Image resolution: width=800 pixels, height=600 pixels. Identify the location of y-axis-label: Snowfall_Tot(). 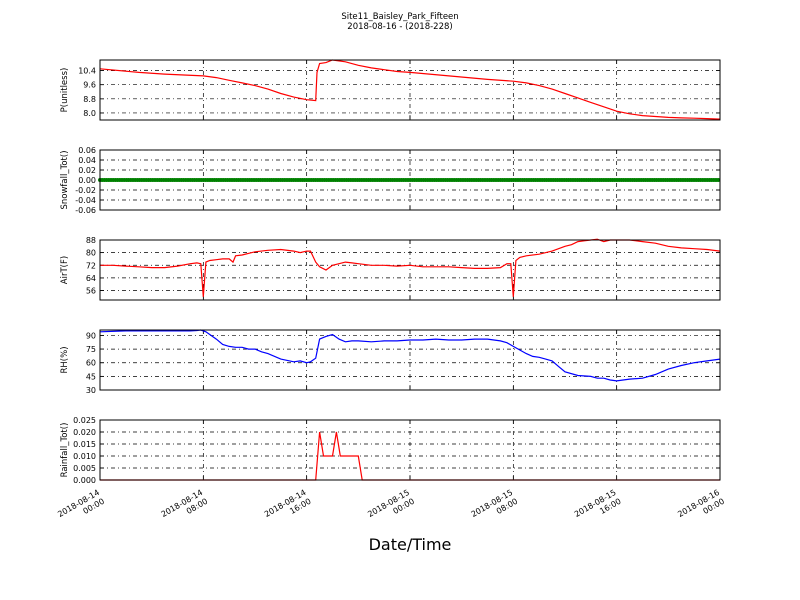
(65, 179).